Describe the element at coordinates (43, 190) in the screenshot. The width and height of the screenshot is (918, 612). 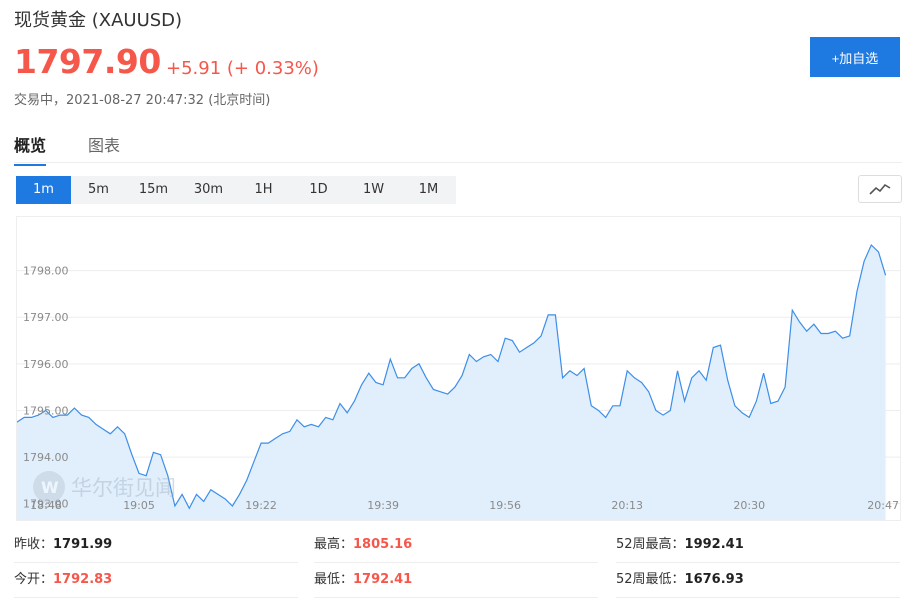
I see `interval-1m: 1m` at that location.